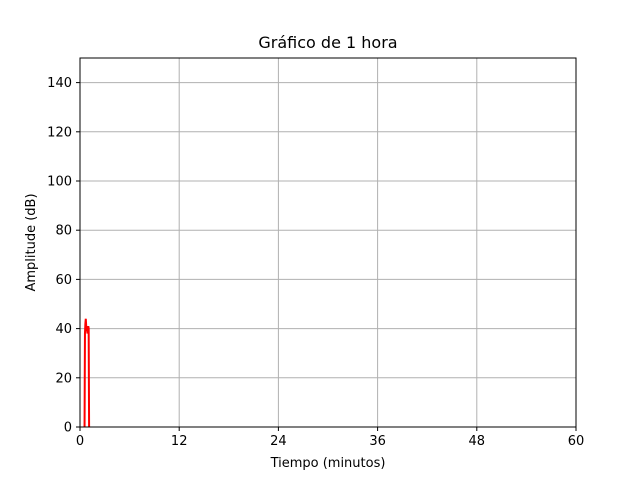 Image resolution: width=640 pixels, height=480 pixels. I want to click on x-tick-label: 48, so click(477, 441).